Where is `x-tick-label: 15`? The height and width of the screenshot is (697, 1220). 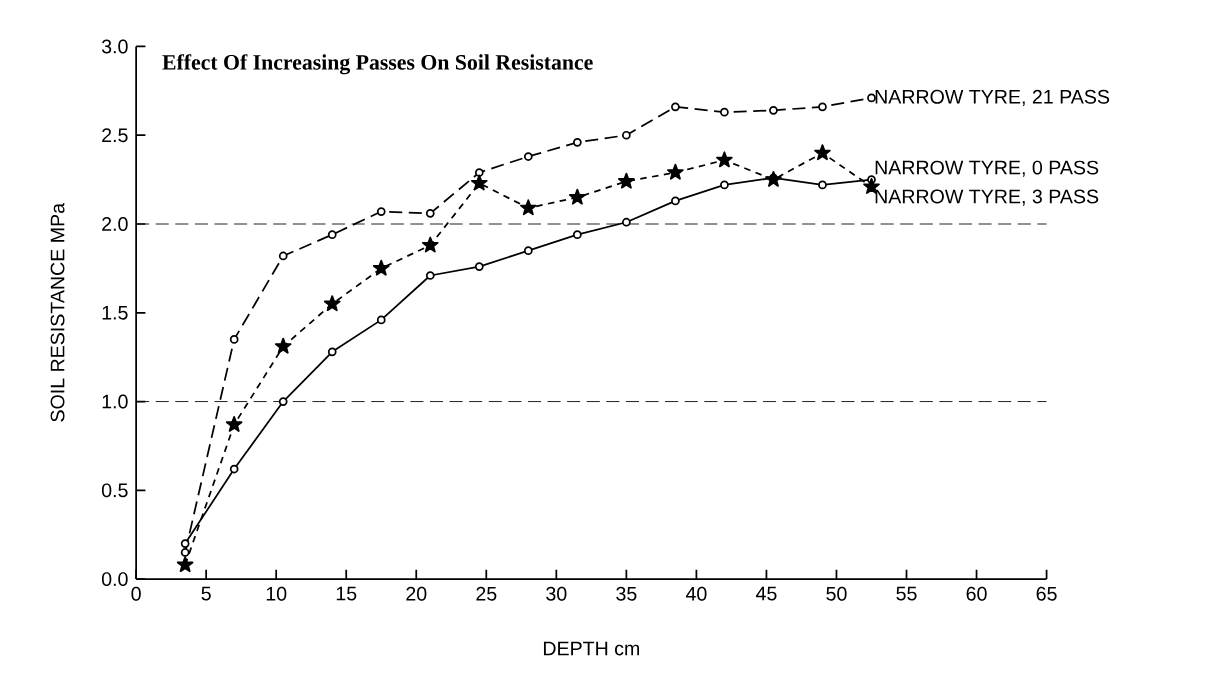 x-tick-label: 15 is located at coordinates (346, 593).